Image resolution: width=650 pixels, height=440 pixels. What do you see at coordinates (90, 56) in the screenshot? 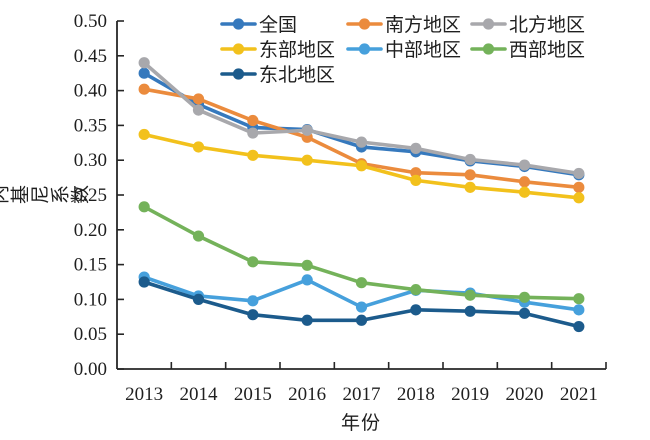
I see `y-tick-label: 0.45` at bounding box center [90, 56].